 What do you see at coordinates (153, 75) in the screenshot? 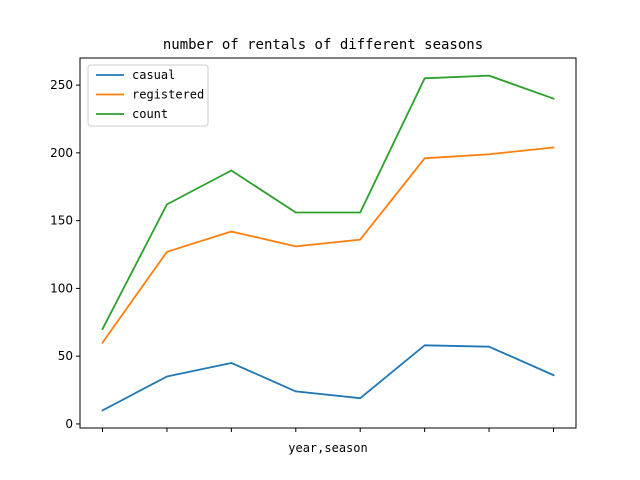
I see `legend-label-casual: casual` at bounding box center [153, 75].